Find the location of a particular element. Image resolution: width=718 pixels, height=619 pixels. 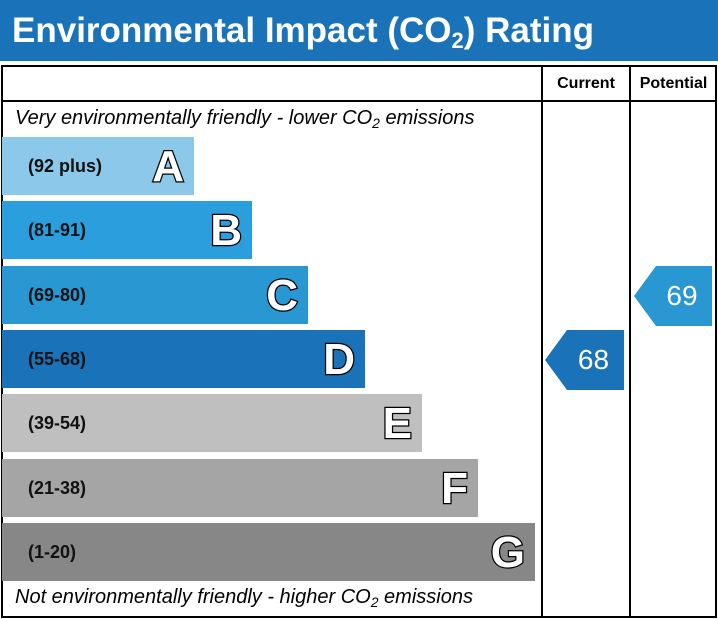

current-marker-shape is located at coordinates (584, 360).